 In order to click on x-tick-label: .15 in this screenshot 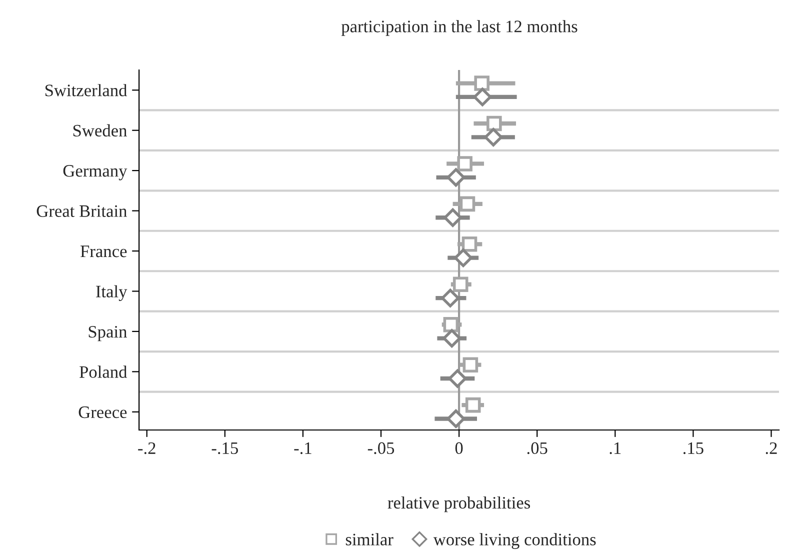, I will do `click(693, 448)`.